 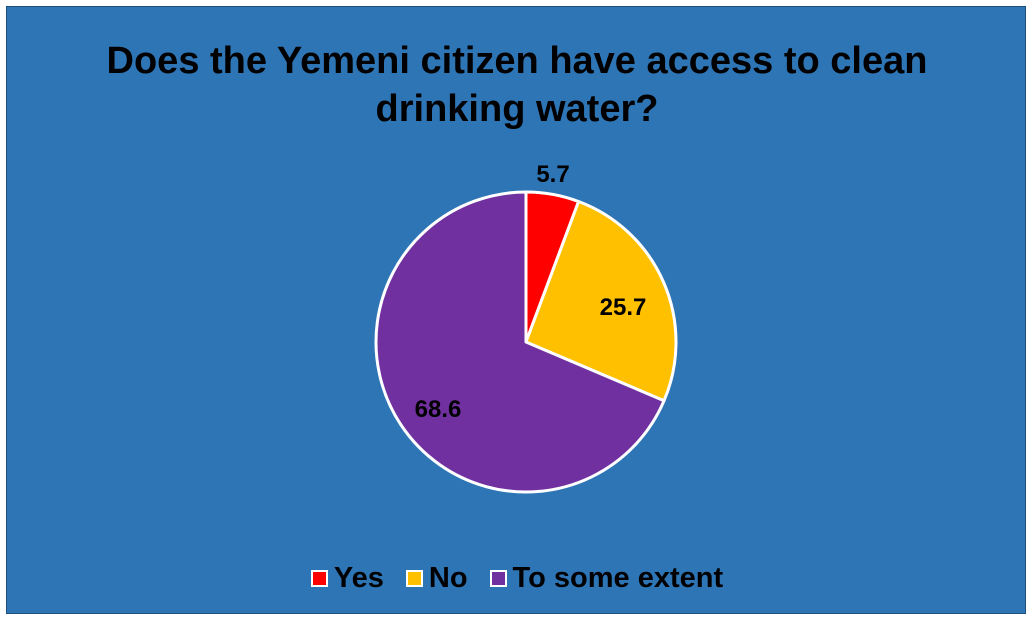 I want to click on pie-slice-to-some-extent, so click(x=520, y=342).